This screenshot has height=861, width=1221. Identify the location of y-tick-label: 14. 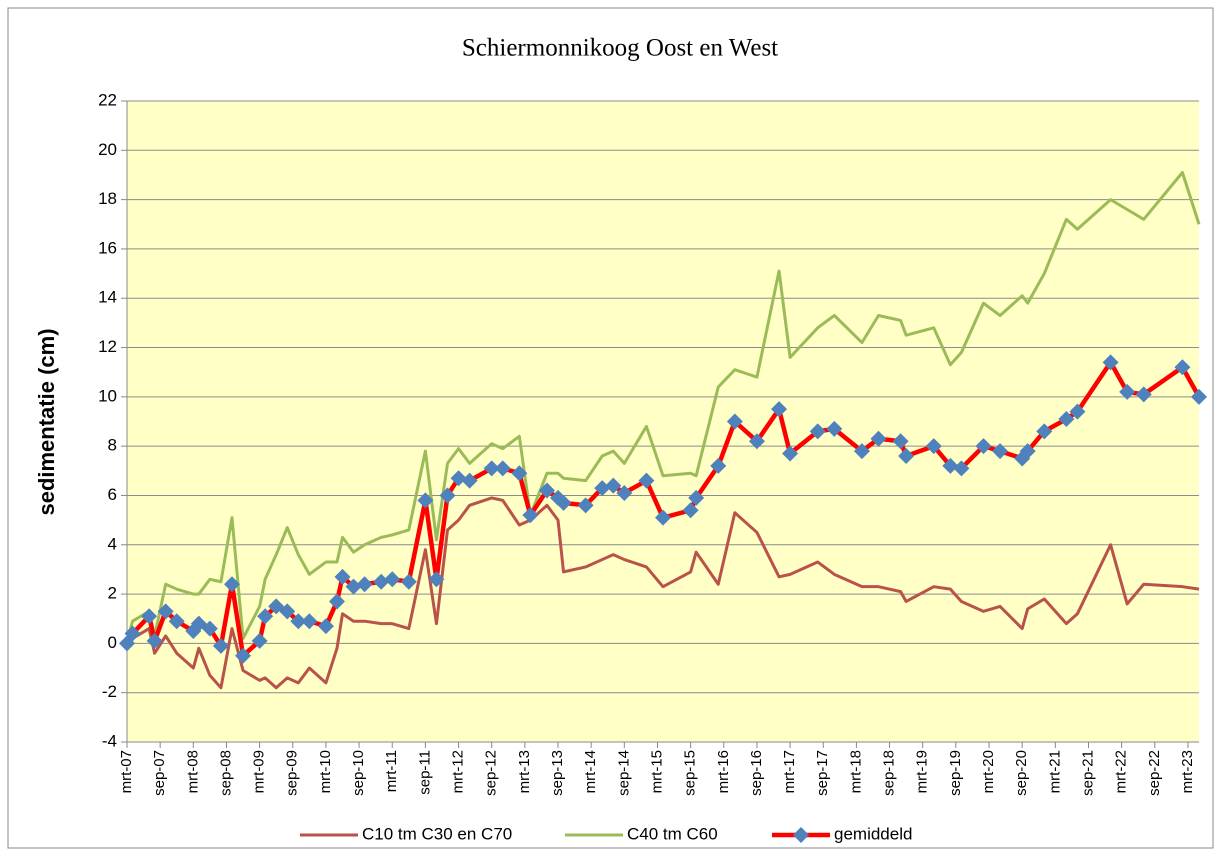
(107, 297).